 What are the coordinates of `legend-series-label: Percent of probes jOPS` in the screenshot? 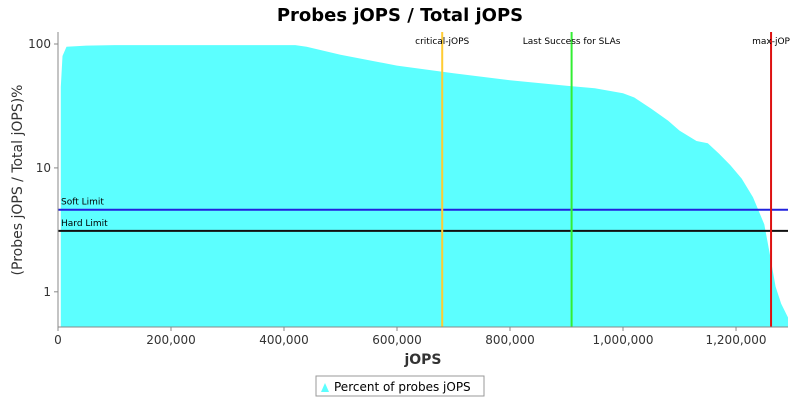 It's located at (402, 387).